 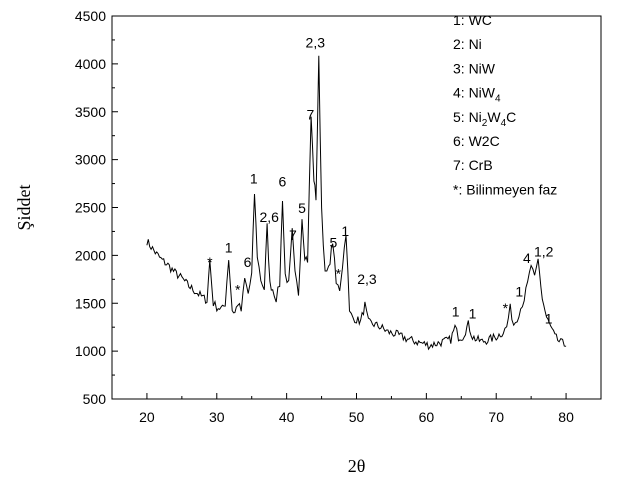 What do you see at coordinates (477, 95) in the screenshot?
I see `legend-entry: 4: NiW4` at bounding box center [477, 95].